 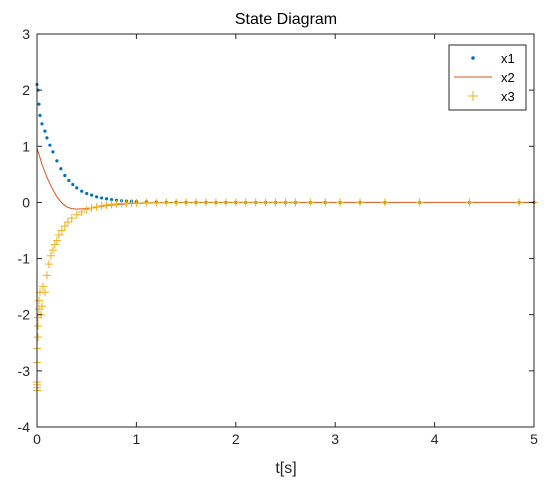 What do you see at coordinates (24, 259) in the screenshot?
I see `y-tick-label: -1` at bounding box center [24, 259].